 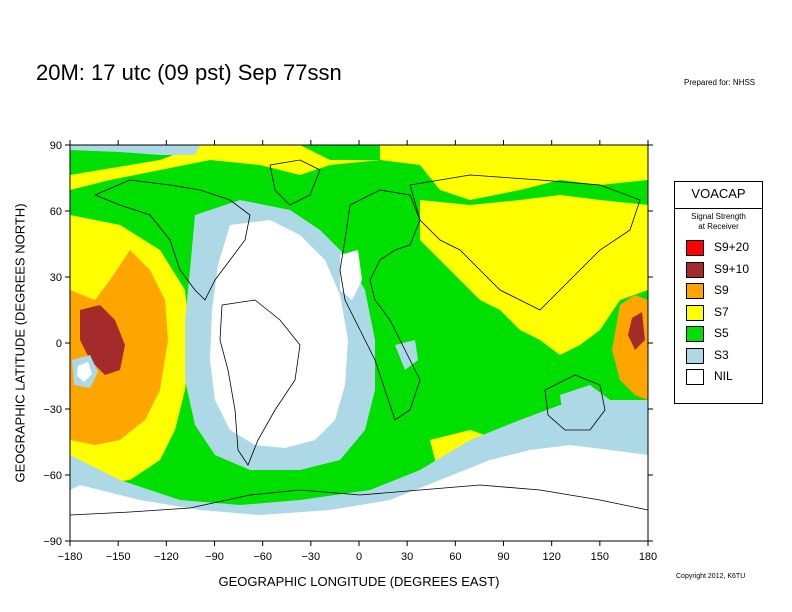 I want to click on legend-title: VOACAP, so click(x=718, y=195).